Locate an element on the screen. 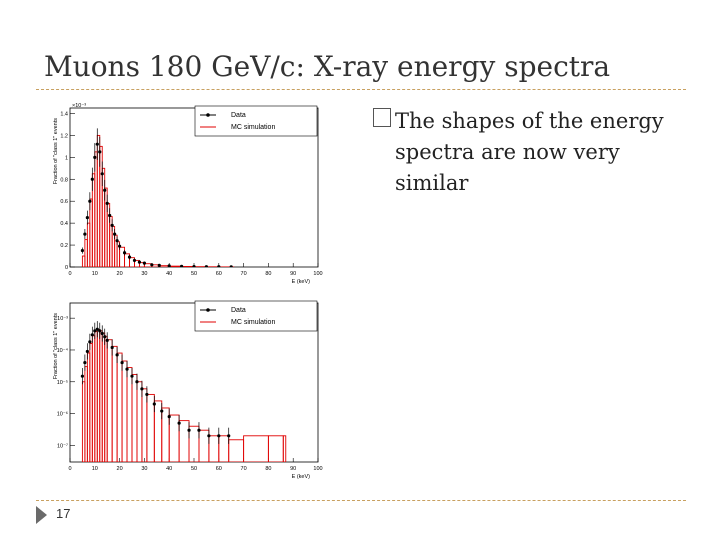  y-tick-label: 10⁻⁵ is located at coordinates (62, 382).